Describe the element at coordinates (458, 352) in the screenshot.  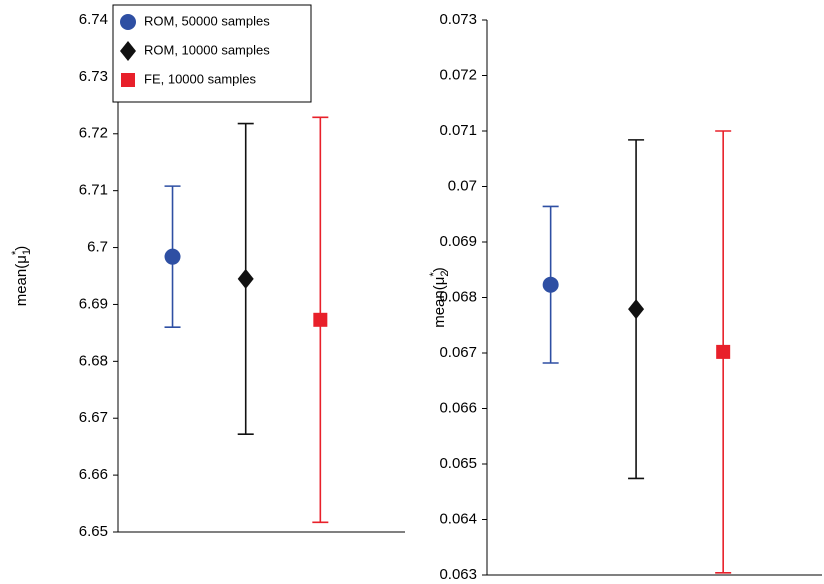
I see `y-tick-label: 0.067` at that location.